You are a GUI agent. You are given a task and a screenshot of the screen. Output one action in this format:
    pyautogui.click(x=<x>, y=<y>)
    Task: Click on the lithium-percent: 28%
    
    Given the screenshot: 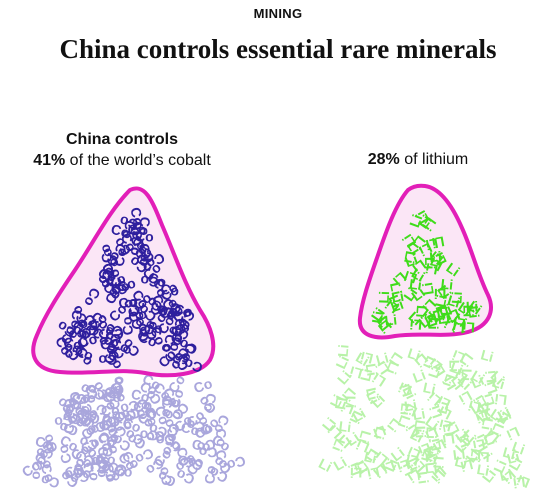 What is the action you would take?
    pyautogui.click(x=383, y=159)
    